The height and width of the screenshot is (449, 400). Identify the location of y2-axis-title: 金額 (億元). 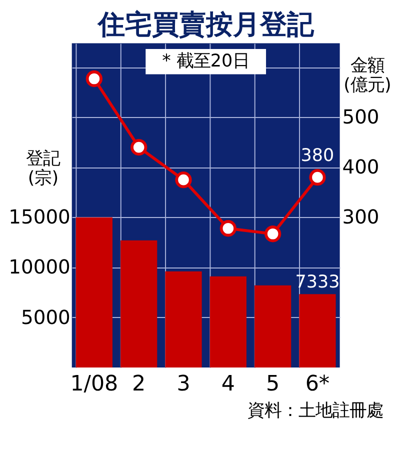
(368, 76).